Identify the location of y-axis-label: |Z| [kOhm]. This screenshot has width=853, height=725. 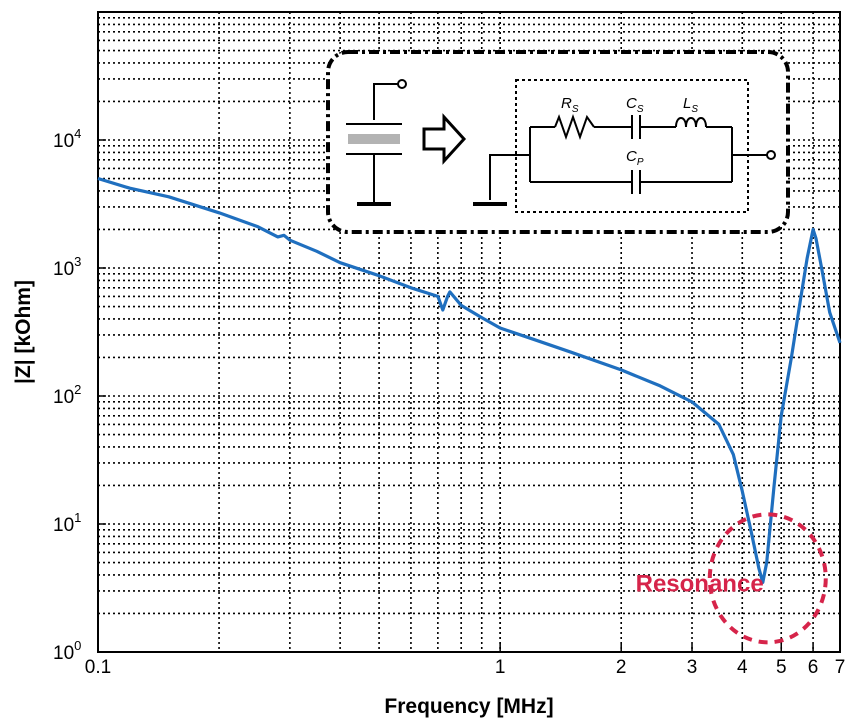
(23, 332).